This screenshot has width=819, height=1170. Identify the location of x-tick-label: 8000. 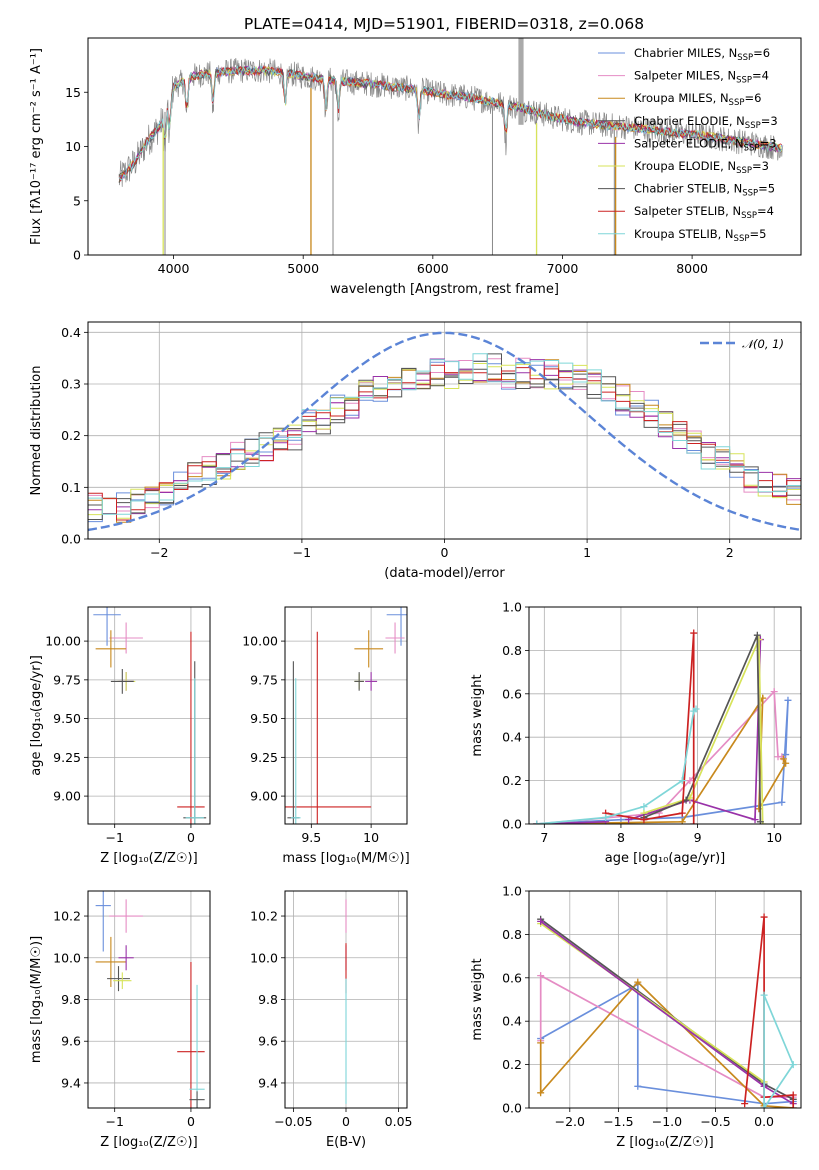
(692, 268).